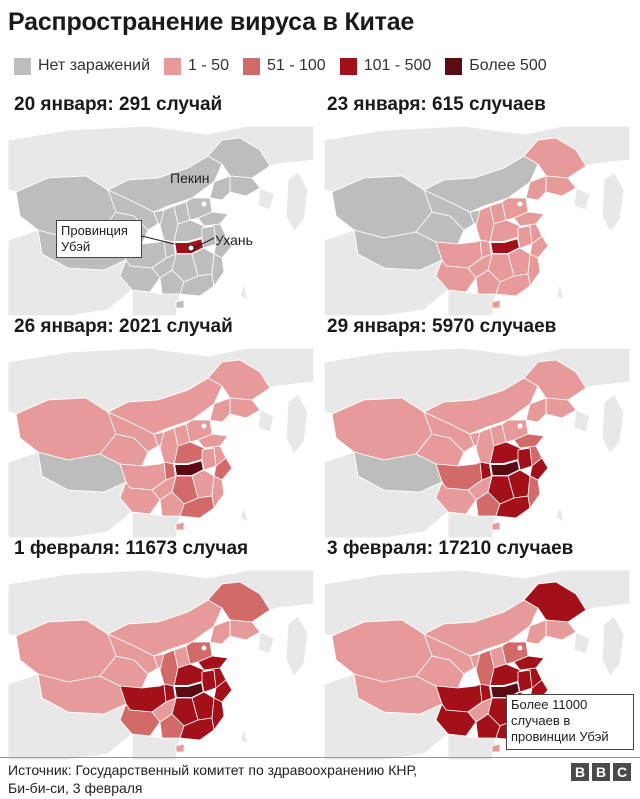 This screenshot has height=799, width=640. Describe the element at coordinates (190, 178) in the screenshot. I see `beijing-label: Пекин` at that location.